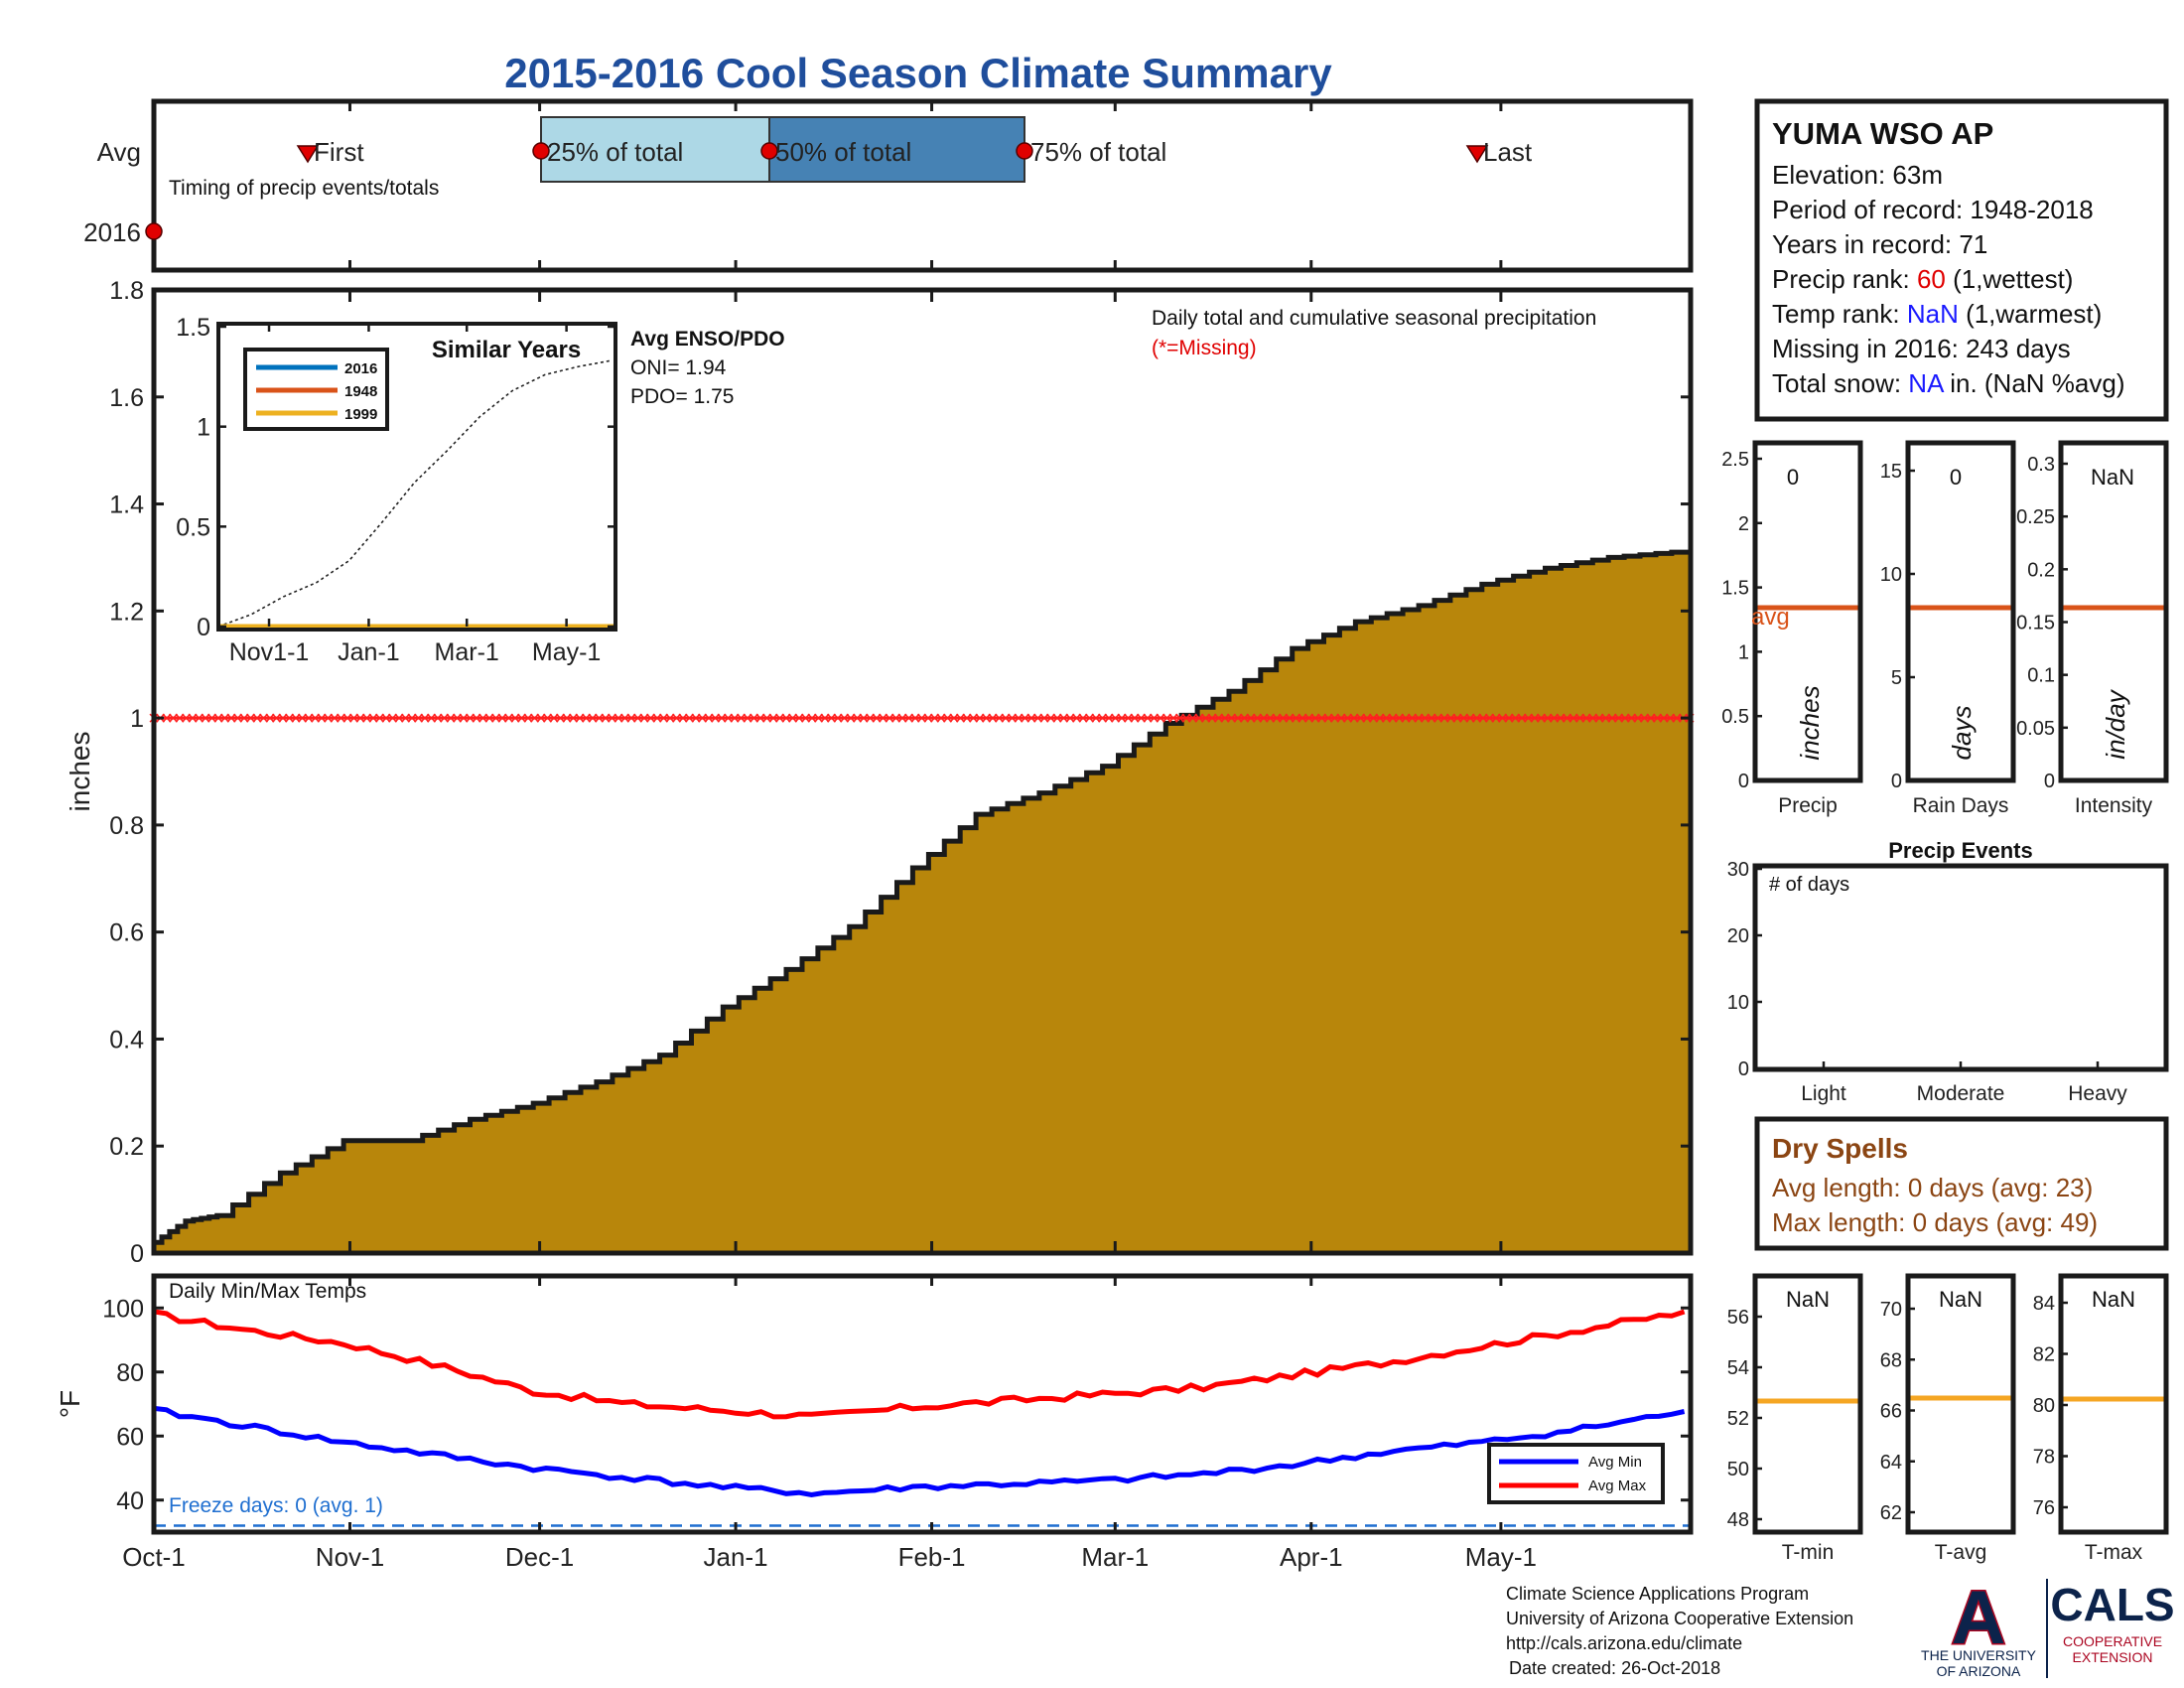 The image size is (2184, 1688). Describe the element at coordinates (2035, 729) in the screenshot. I see `mini-ytick-label: 0.05` at that location.